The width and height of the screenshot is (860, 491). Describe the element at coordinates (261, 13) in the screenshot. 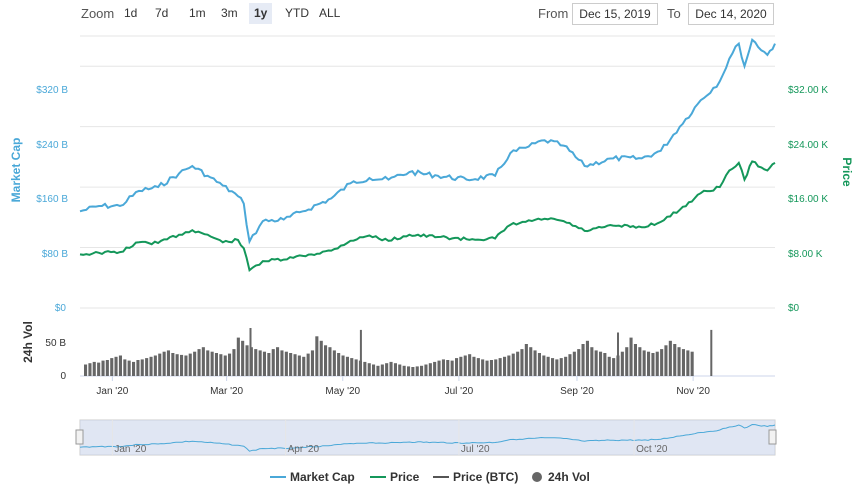

I see `zoom-1y-button: 1y` at that location.